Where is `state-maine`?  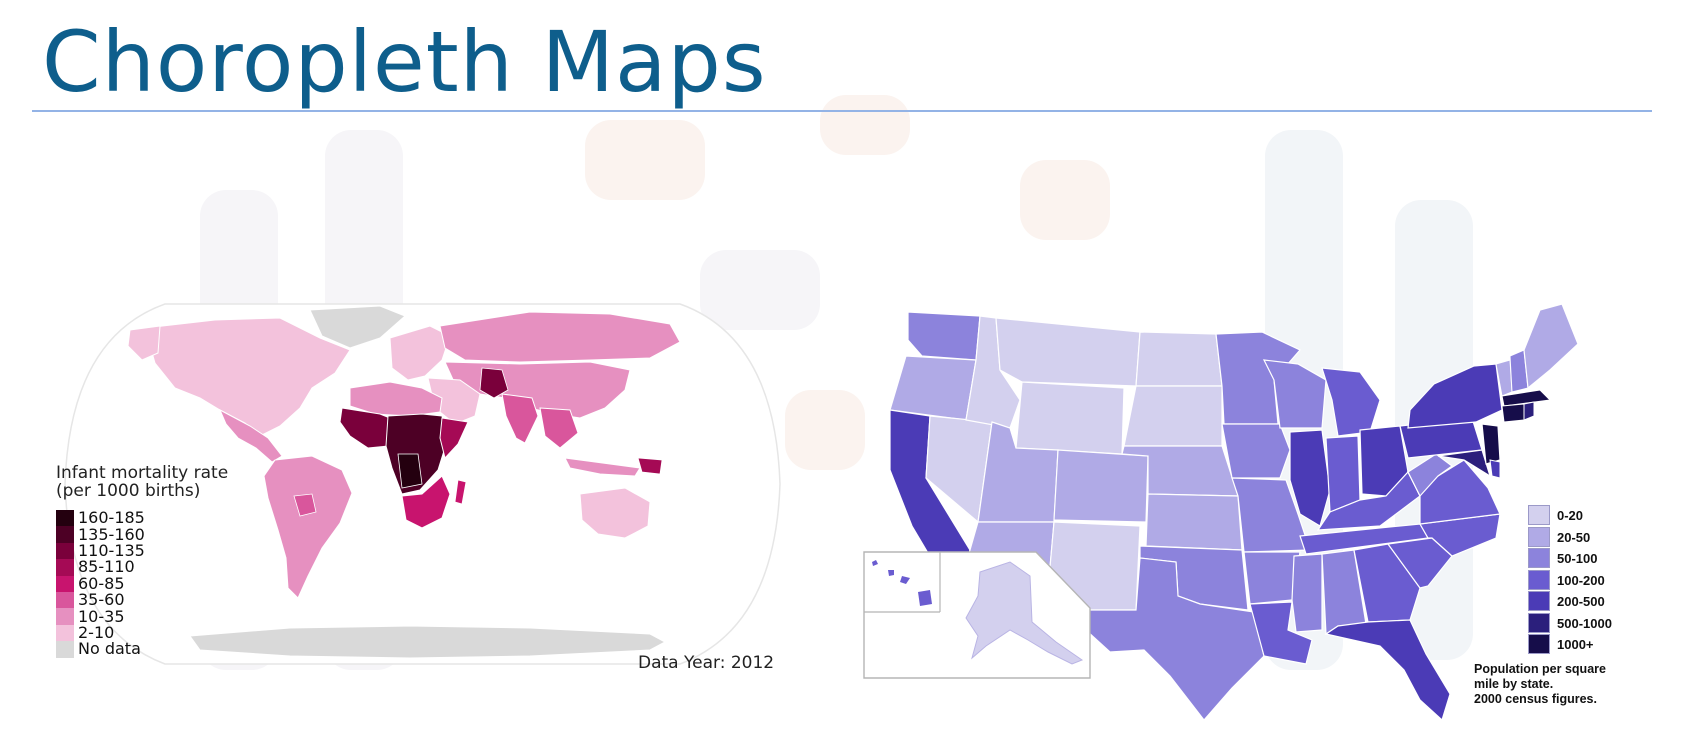 state-maine is located at coordinates (1551, 346).